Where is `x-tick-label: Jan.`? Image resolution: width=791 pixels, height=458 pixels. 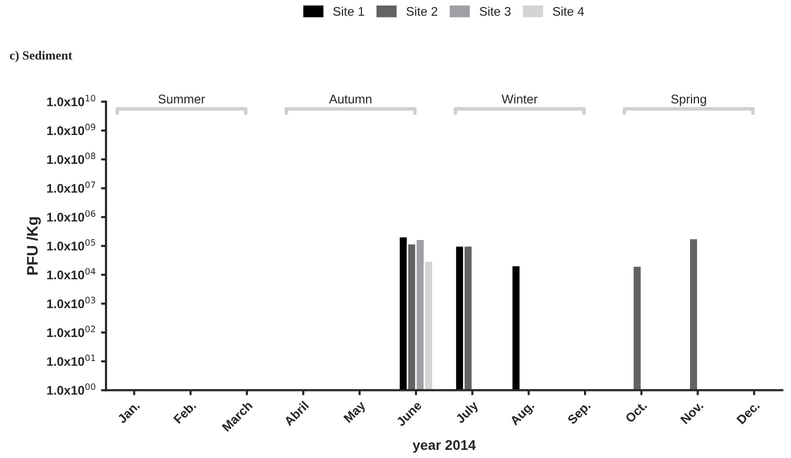
x-tick-label: Jan. is located at coordinates (128, 412).